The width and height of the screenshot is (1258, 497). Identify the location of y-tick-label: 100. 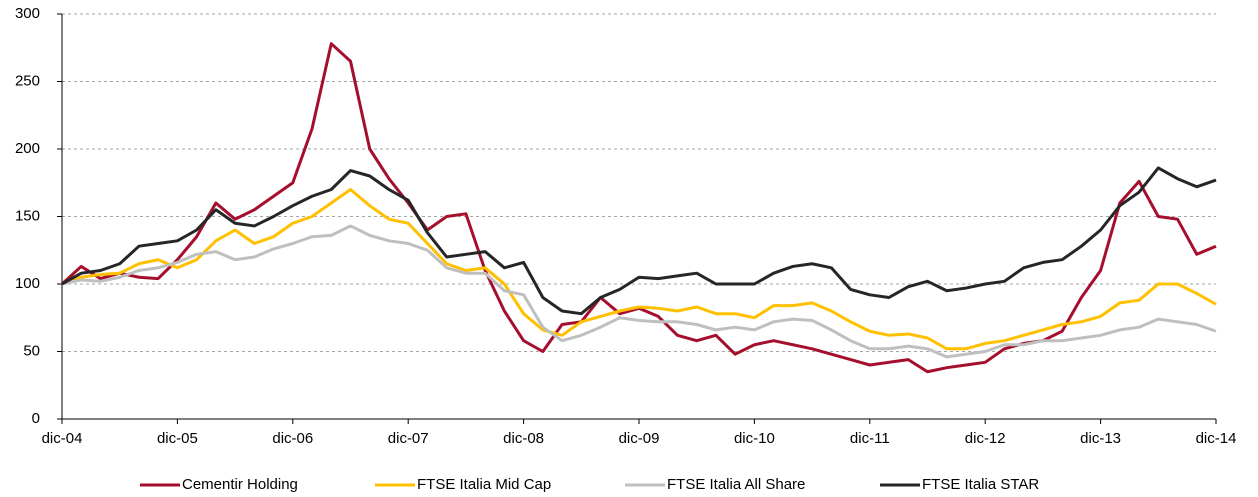
(27, 283).